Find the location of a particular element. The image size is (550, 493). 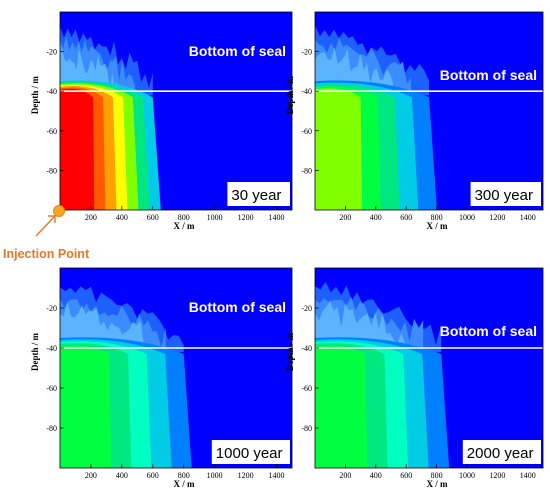

time-label: 2000 year is located at coordinates (500, 453).